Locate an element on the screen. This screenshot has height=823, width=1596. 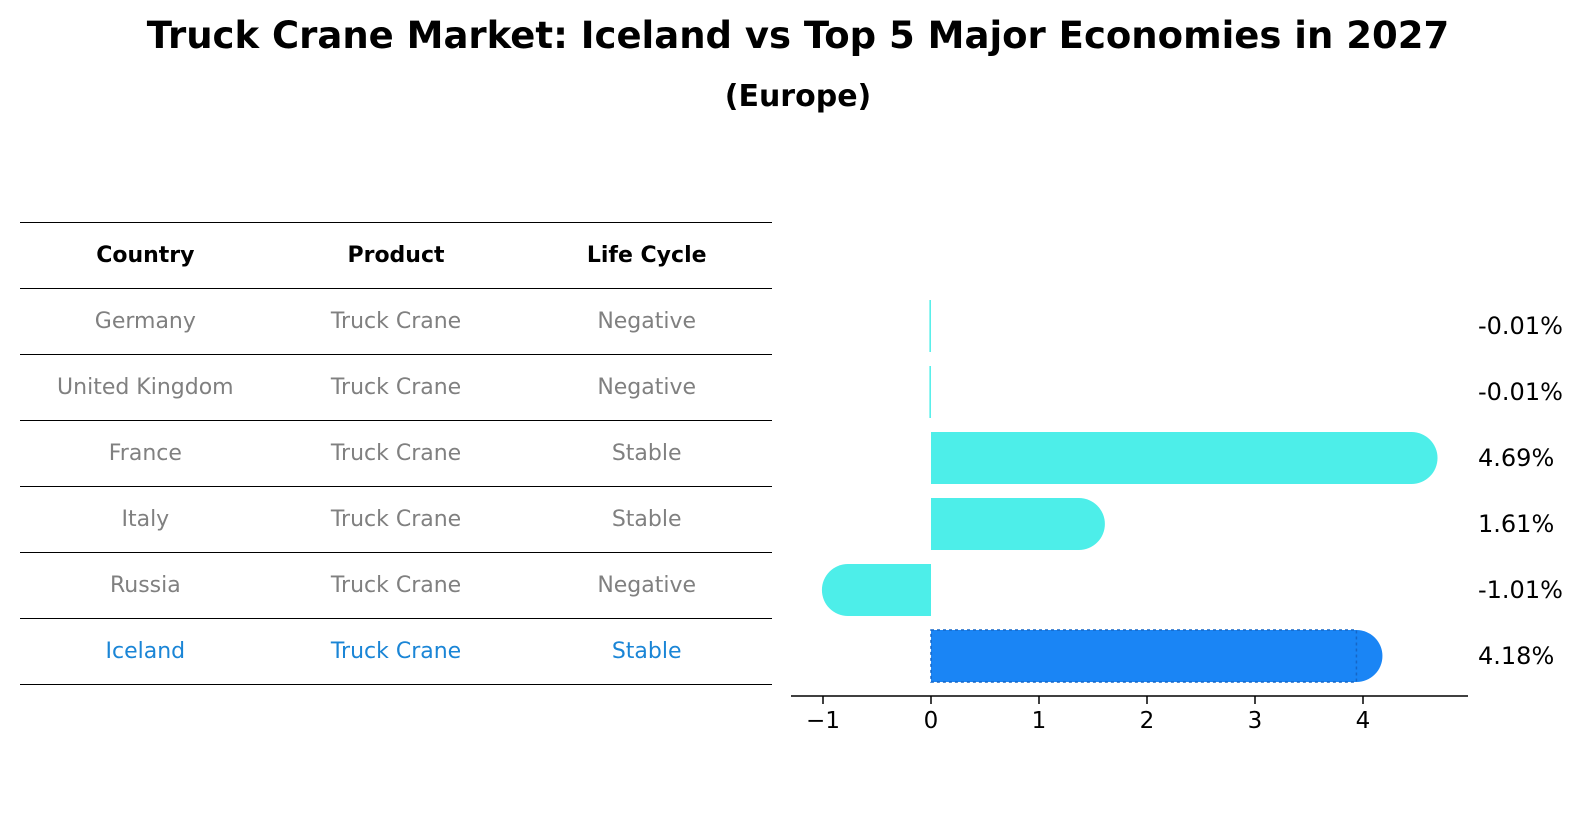
x-tick-label: −1 is located at coordinates (823, 721).